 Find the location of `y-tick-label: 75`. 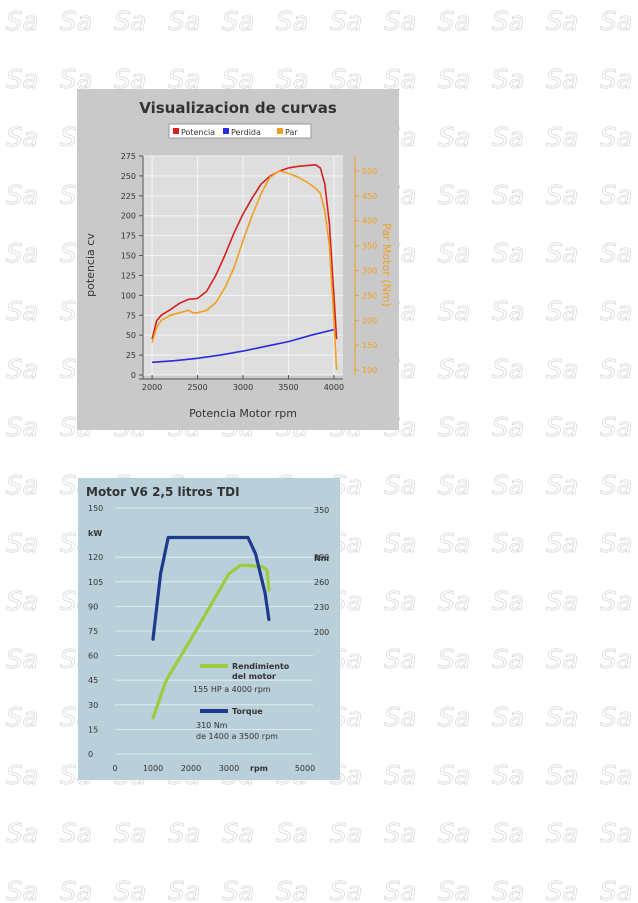

y-tick-label: 75 is located at coordinates (93, 631).